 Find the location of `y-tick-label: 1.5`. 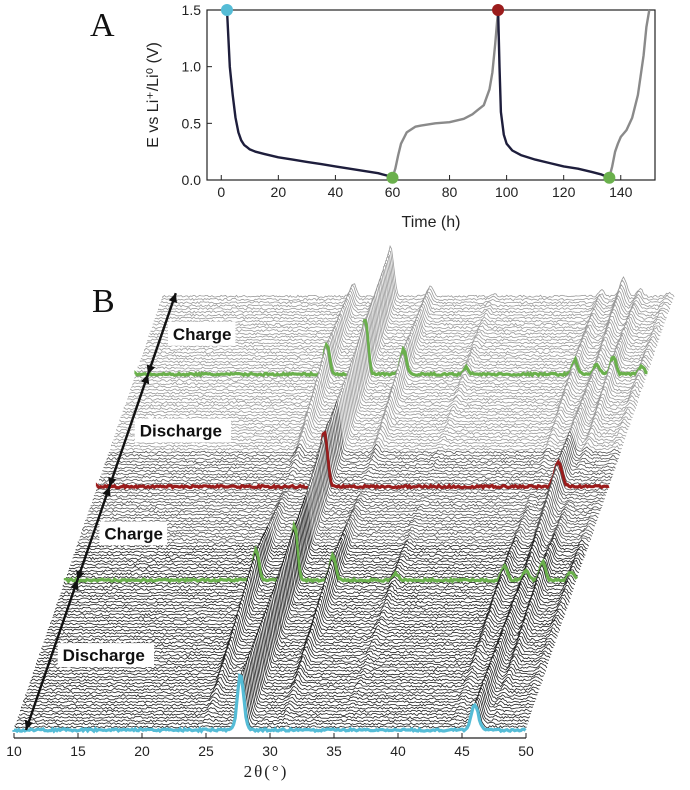

y-tick-label: 1.5 is located at coordinates (192, 10).